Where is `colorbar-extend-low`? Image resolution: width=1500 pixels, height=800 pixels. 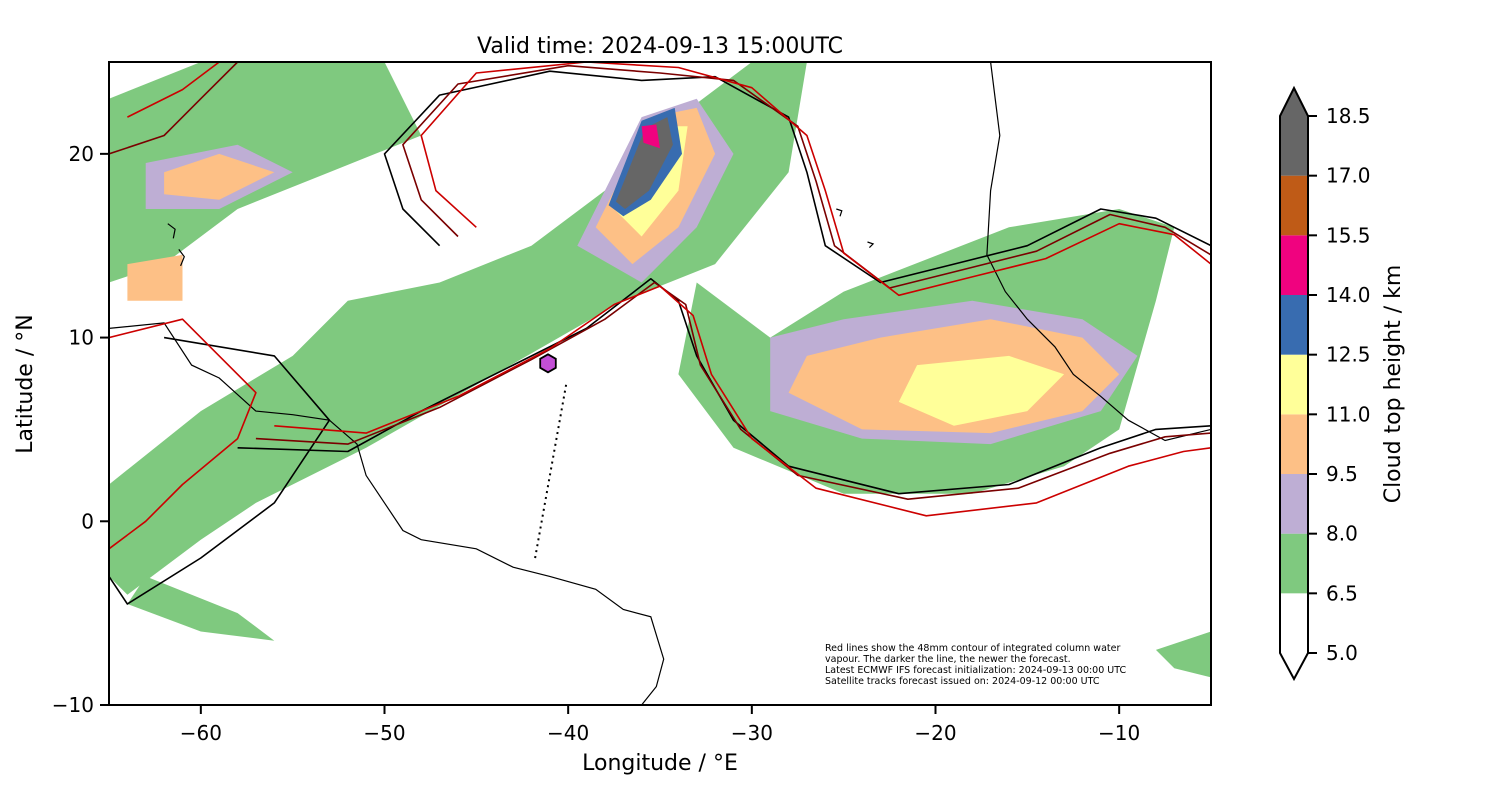
colorbar-extend-low is located at coordinates (1294, 666).